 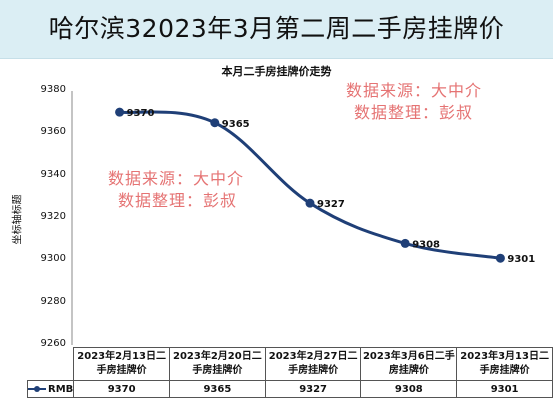 I want to click on y-tick-label: 9280, so click(x=53, y=301).